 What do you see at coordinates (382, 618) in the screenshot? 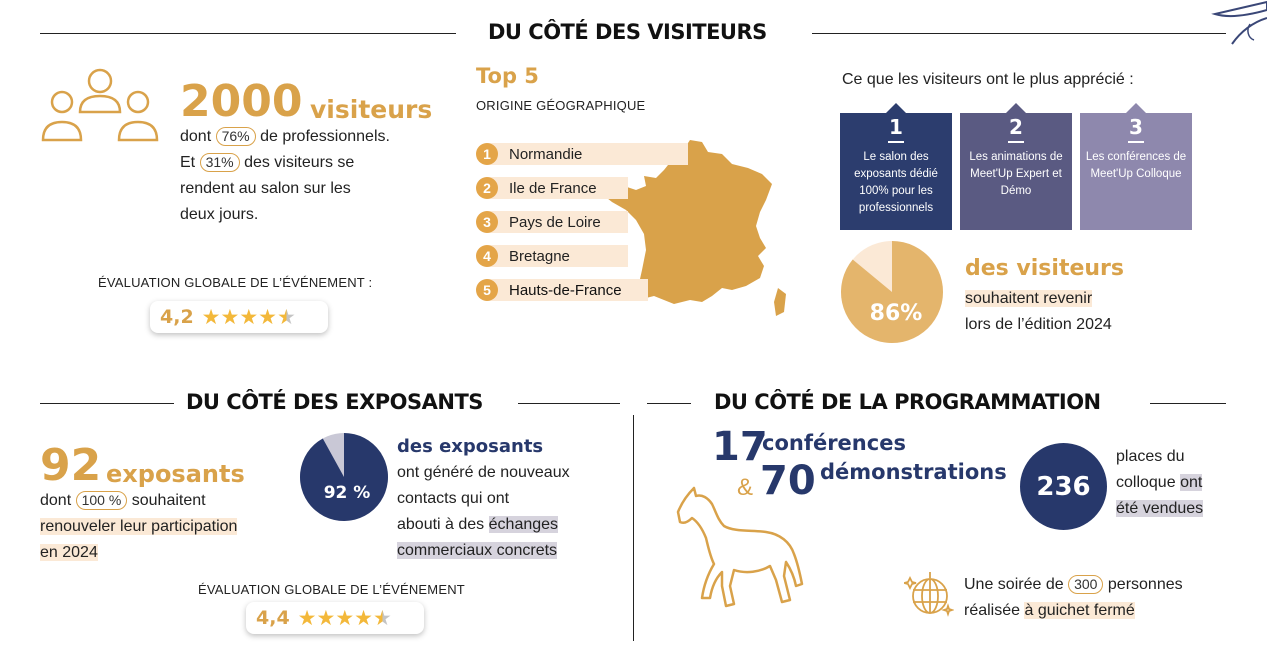
I see `star-half-icon: ★` at bounding box center [382, 618].